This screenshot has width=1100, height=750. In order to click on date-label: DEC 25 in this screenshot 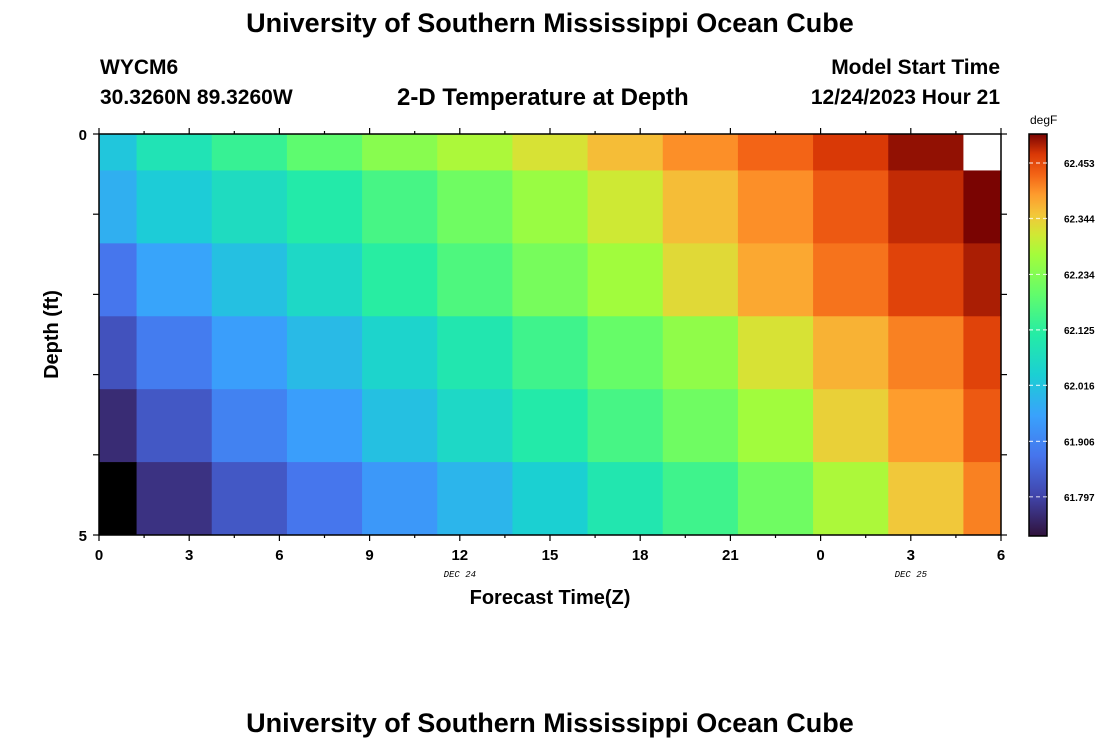, I will do `click(911, 575)`.